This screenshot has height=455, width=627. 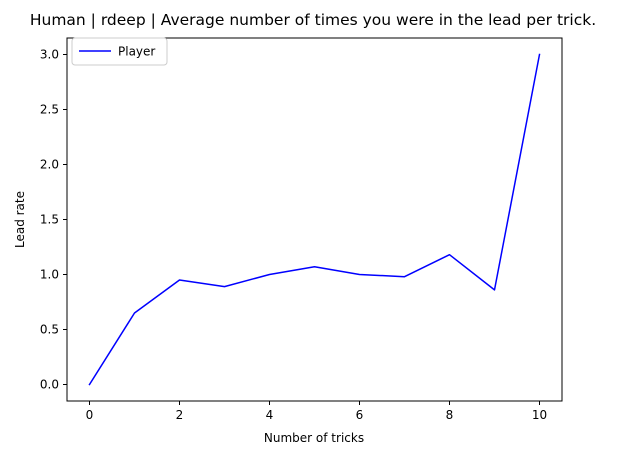 I want to click on y-tick-label: 2.5, so click(x=49, y=110).